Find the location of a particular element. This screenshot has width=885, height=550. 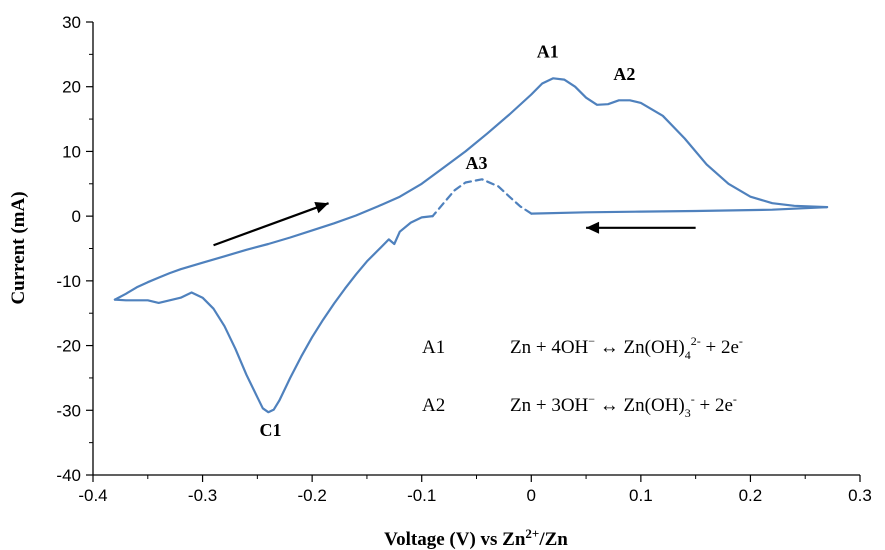

y-tick-label: -10 is located at coordinates (68, 281).